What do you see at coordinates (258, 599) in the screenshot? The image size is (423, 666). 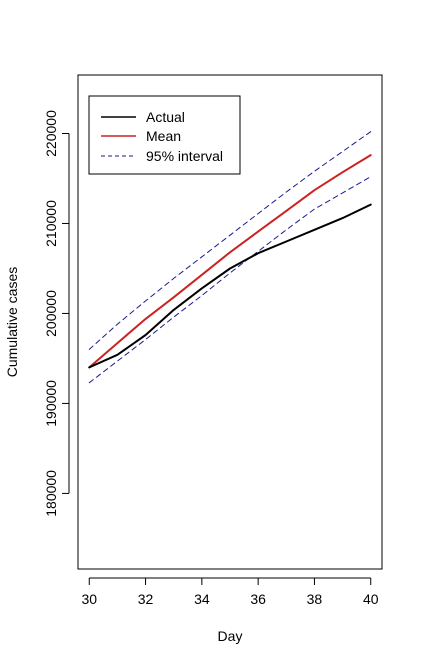 I see `x-tick-label: 36` at bounding box center [258, 599].